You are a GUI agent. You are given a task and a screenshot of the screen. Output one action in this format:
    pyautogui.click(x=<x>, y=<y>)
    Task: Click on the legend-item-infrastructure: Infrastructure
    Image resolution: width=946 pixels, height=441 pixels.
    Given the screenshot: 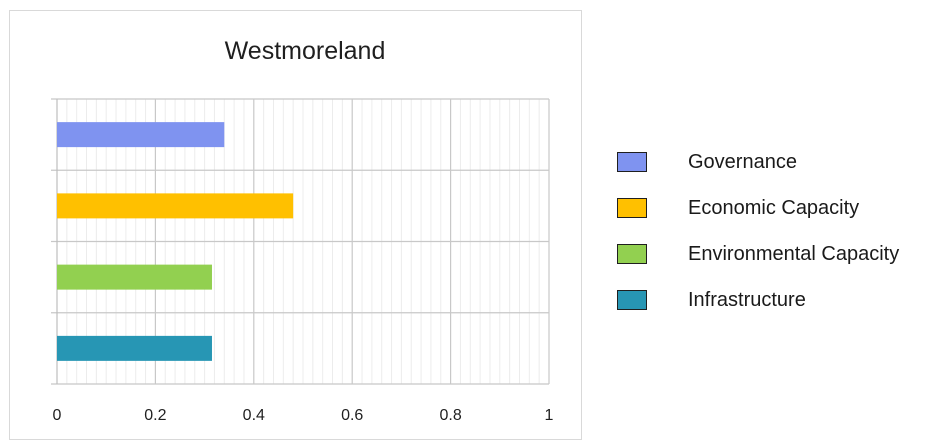 What is the action you would take?
    pyautogui.click(x=781, y=300)
    